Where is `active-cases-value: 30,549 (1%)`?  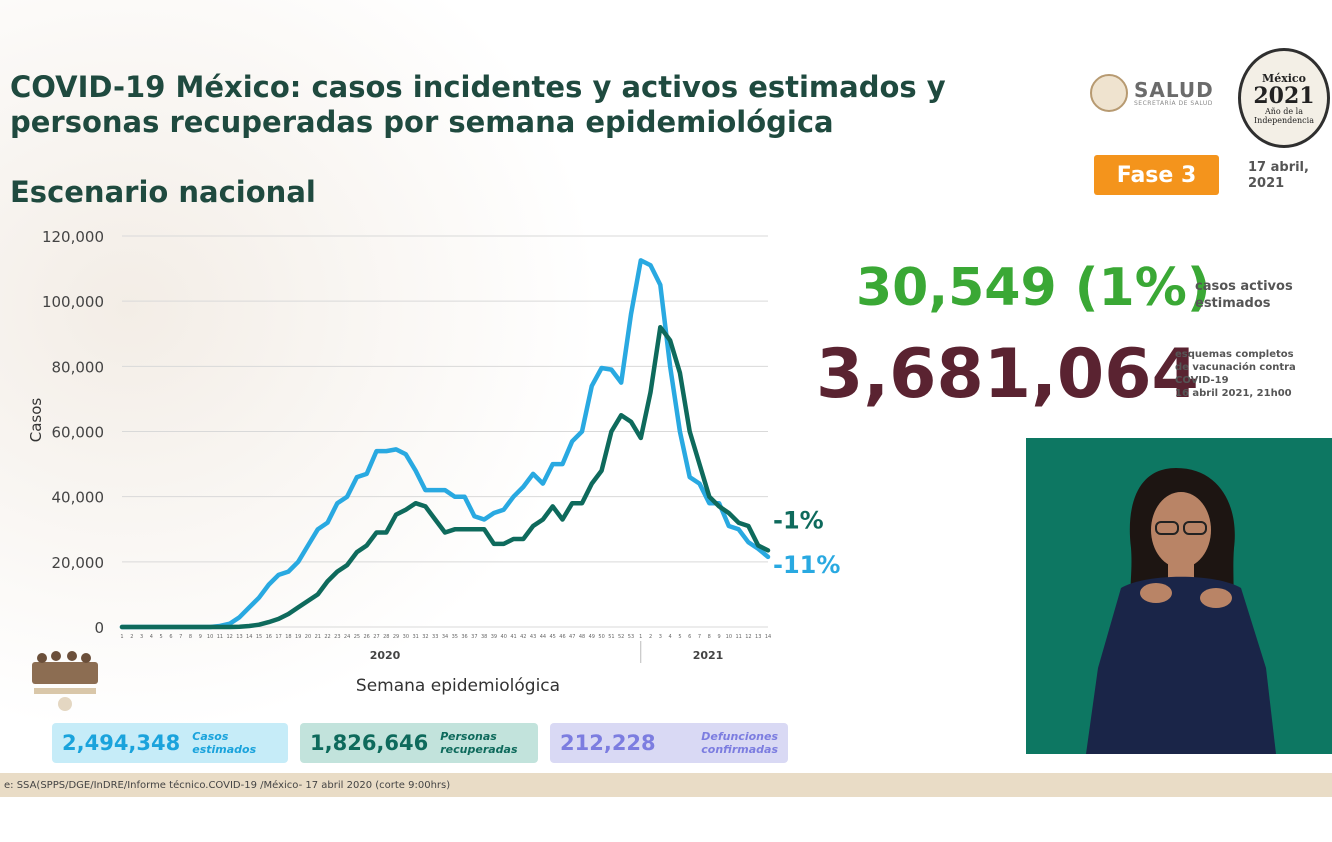 active-cases-value: 30,549 (1%) is located at coordinates (1033, 288).